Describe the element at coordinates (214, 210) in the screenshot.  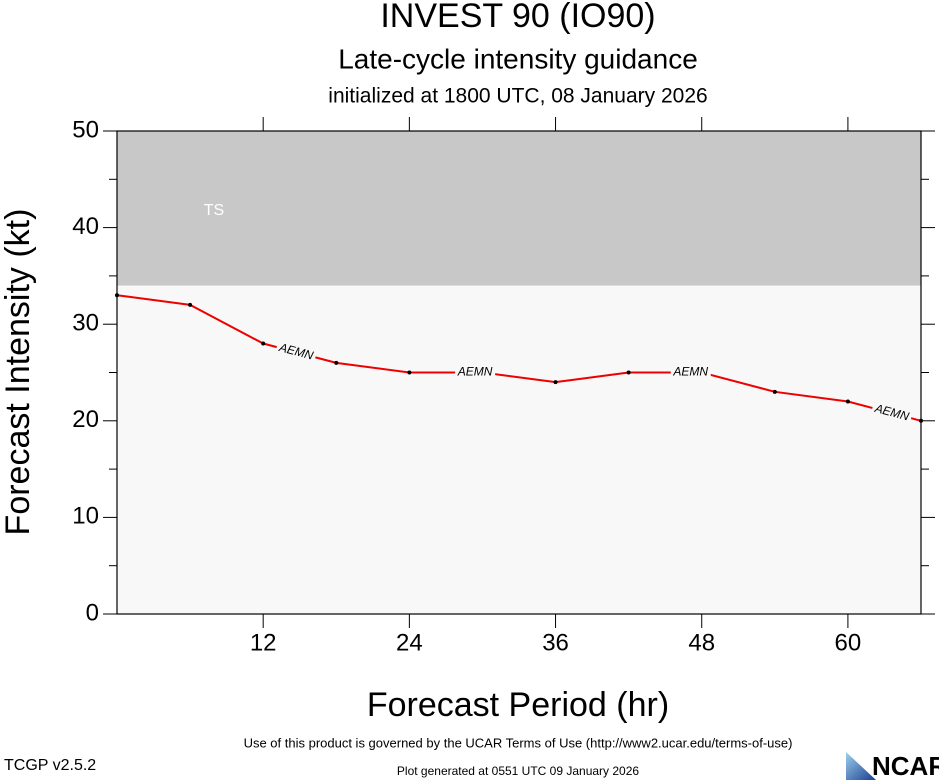
I see `band-label: TS` at that location.